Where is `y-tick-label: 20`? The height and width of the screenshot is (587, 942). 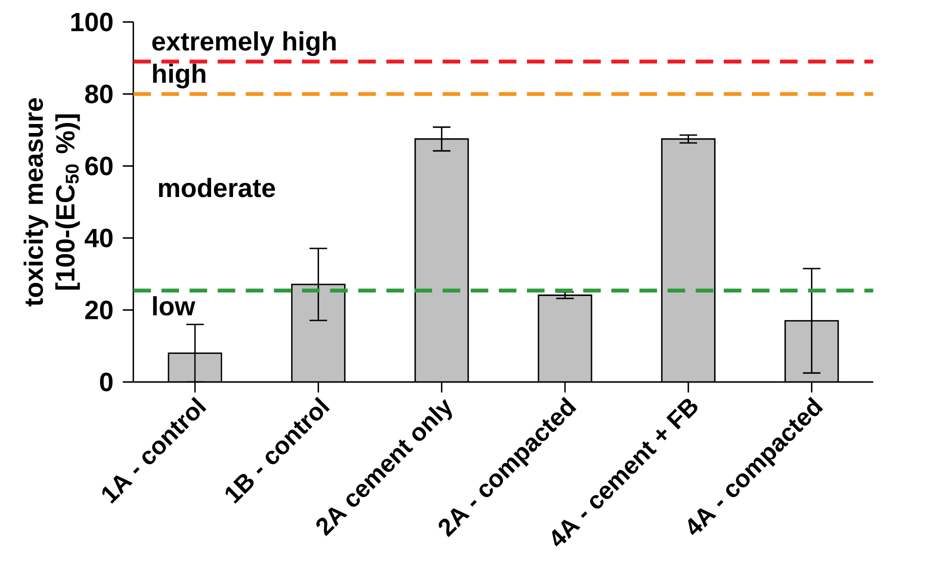
y-tick-label: 20 is located at coordinates (99, 310).